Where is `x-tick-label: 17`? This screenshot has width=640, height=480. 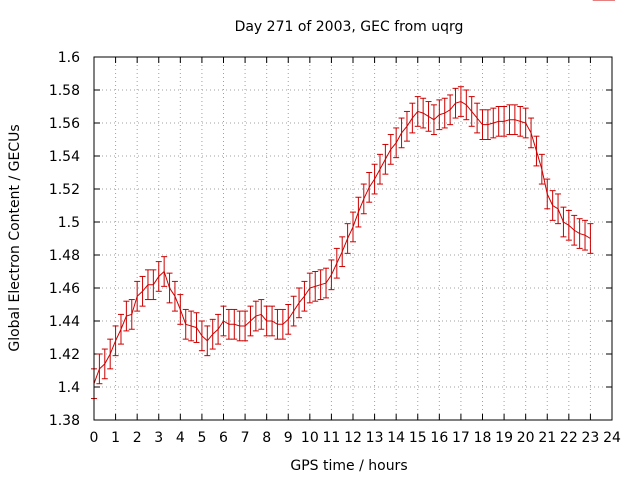
x-tick-label: 17 is located at coordinates (461, 438).